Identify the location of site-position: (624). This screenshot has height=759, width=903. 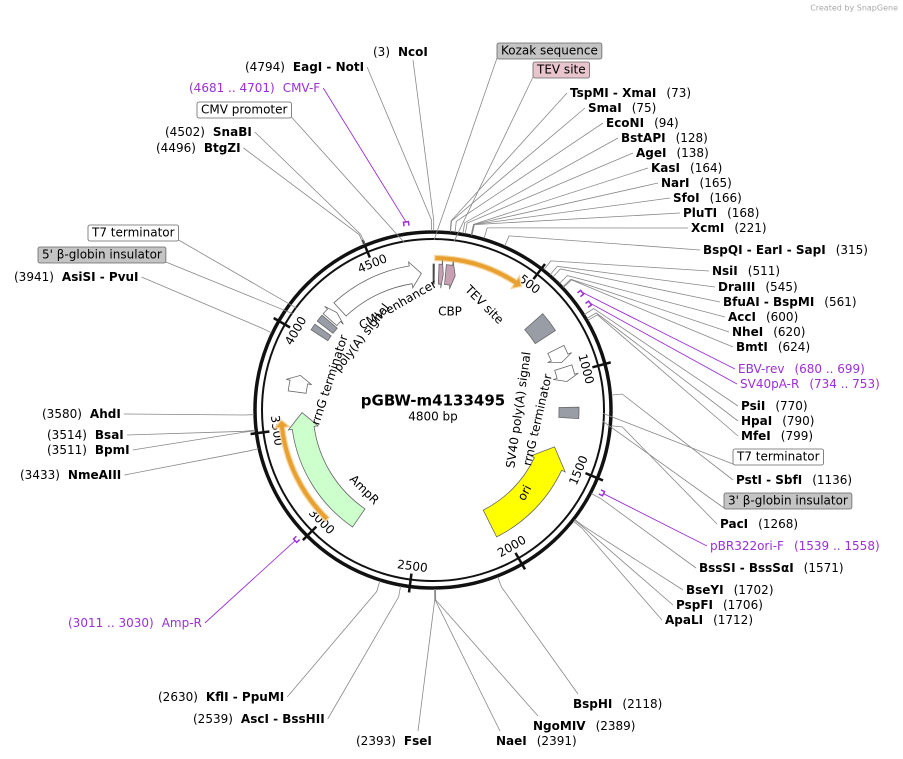
(794, 347).